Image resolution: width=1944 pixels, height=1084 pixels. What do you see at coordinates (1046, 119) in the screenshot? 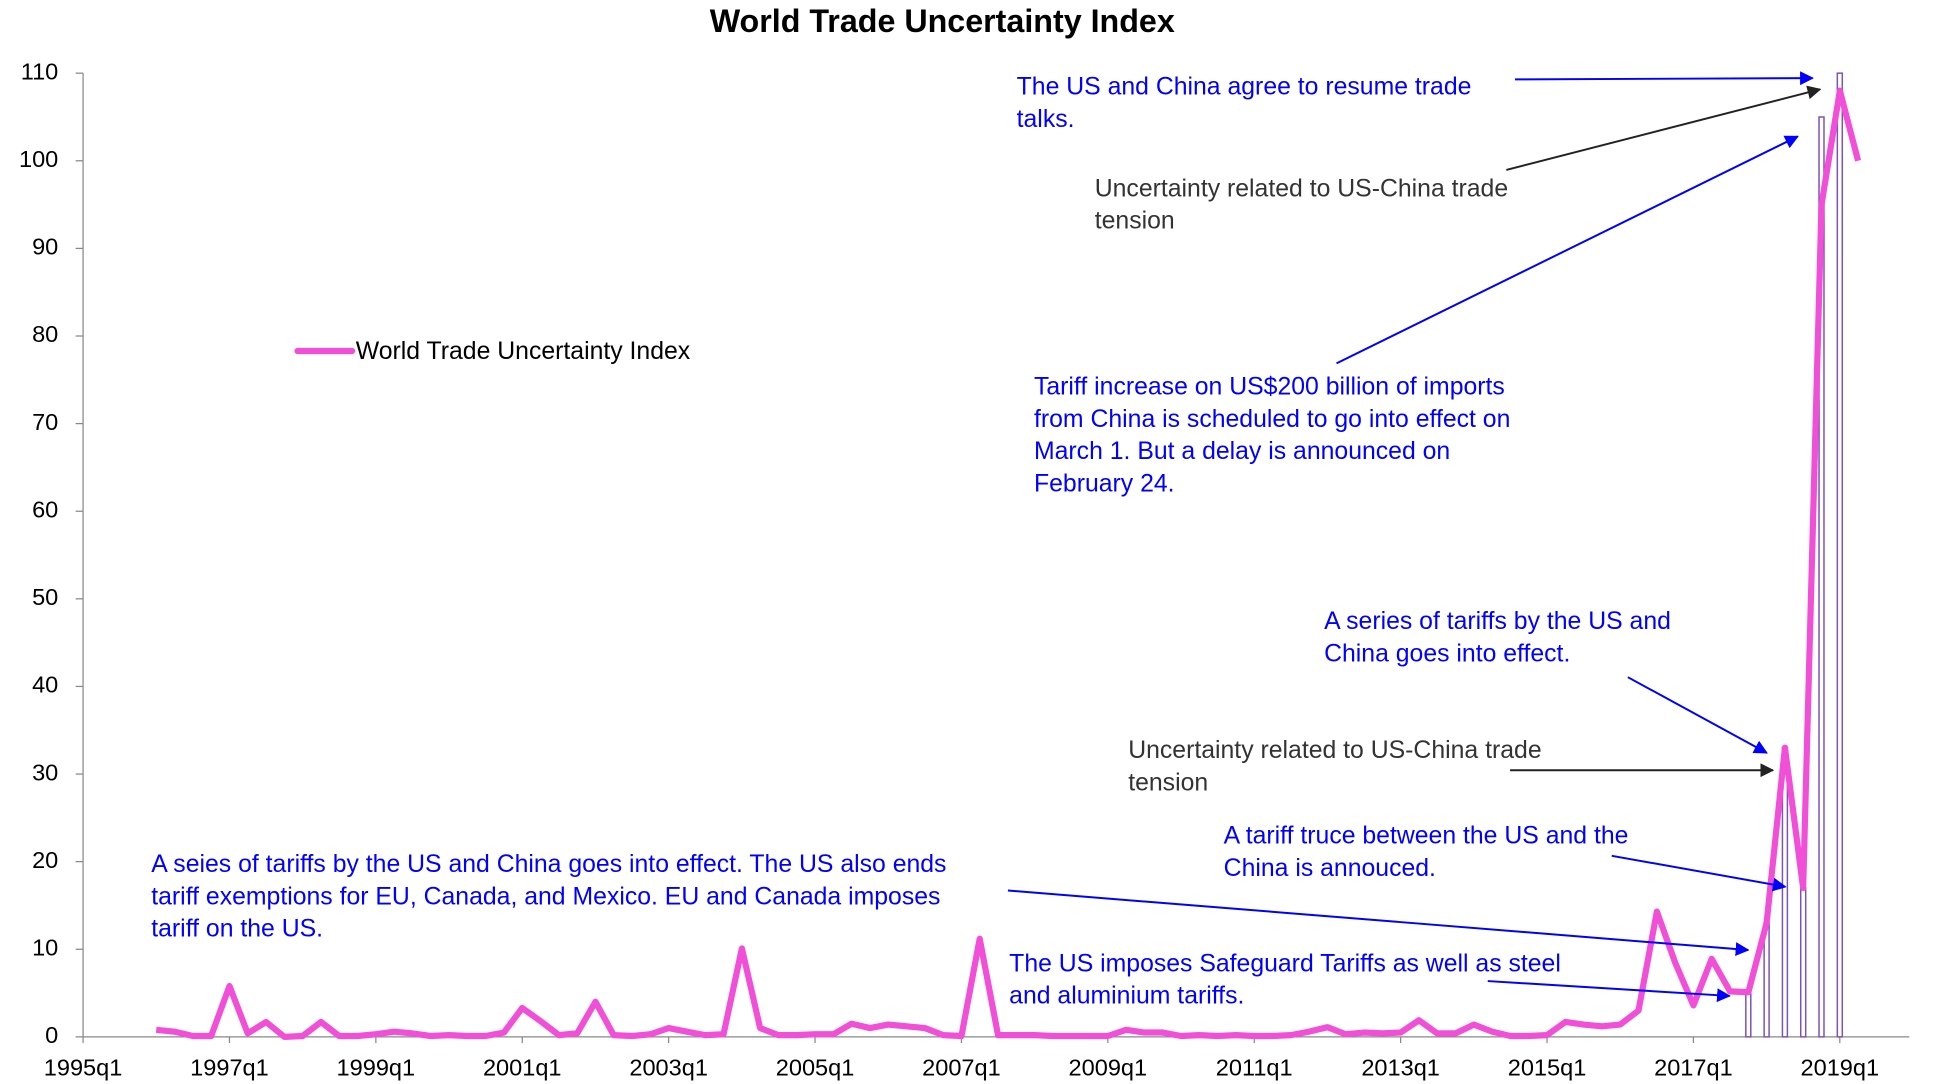
I see `annotation-text: talks.` at bounding box center [1046, 119].